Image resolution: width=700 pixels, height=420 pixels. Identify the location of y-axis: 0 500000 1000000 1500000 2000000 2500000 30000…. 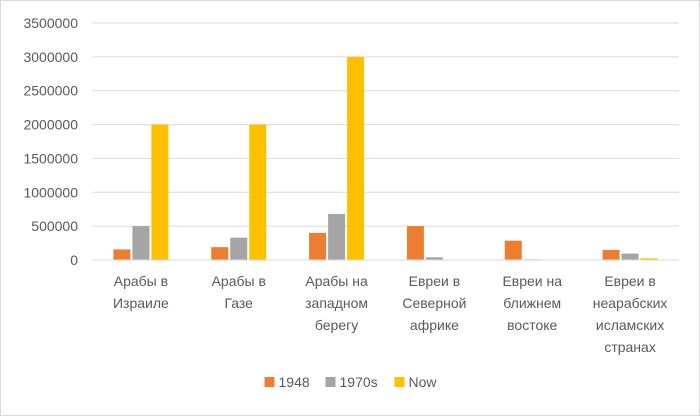
(50, 141).